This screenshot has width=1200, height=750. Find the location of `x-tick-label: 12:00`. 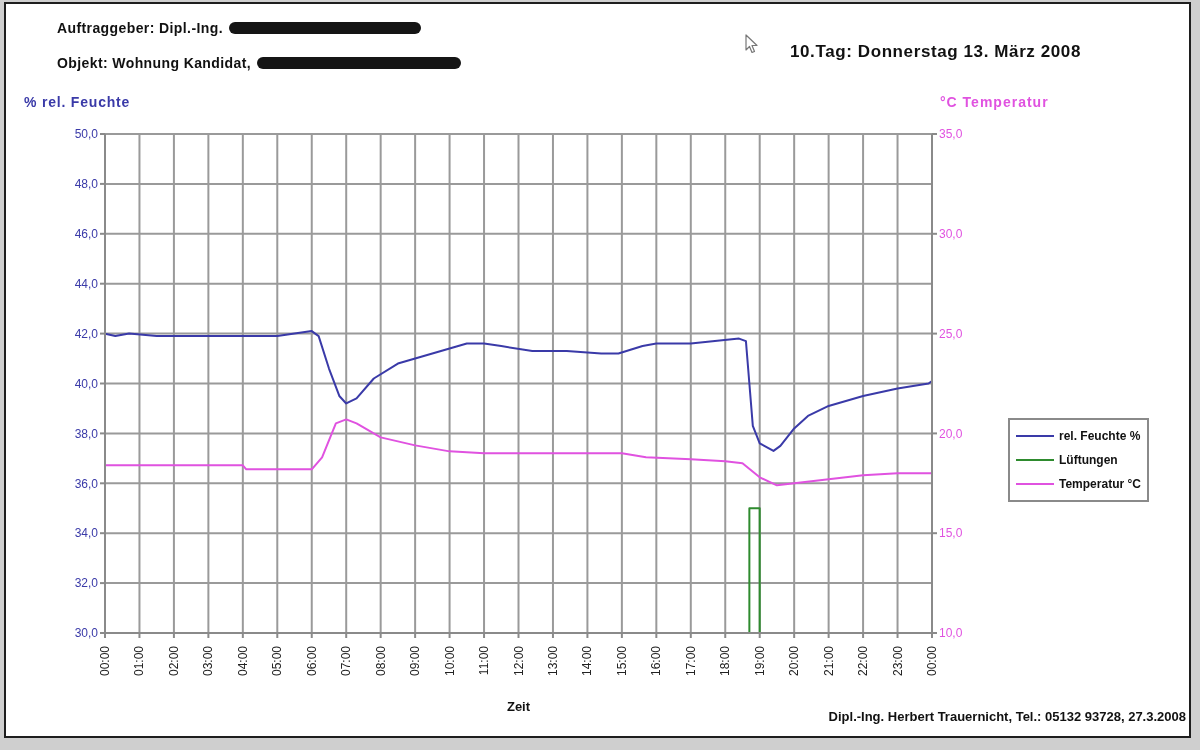

x-tick-label: 12:00 is located at coordinates (518, 661).